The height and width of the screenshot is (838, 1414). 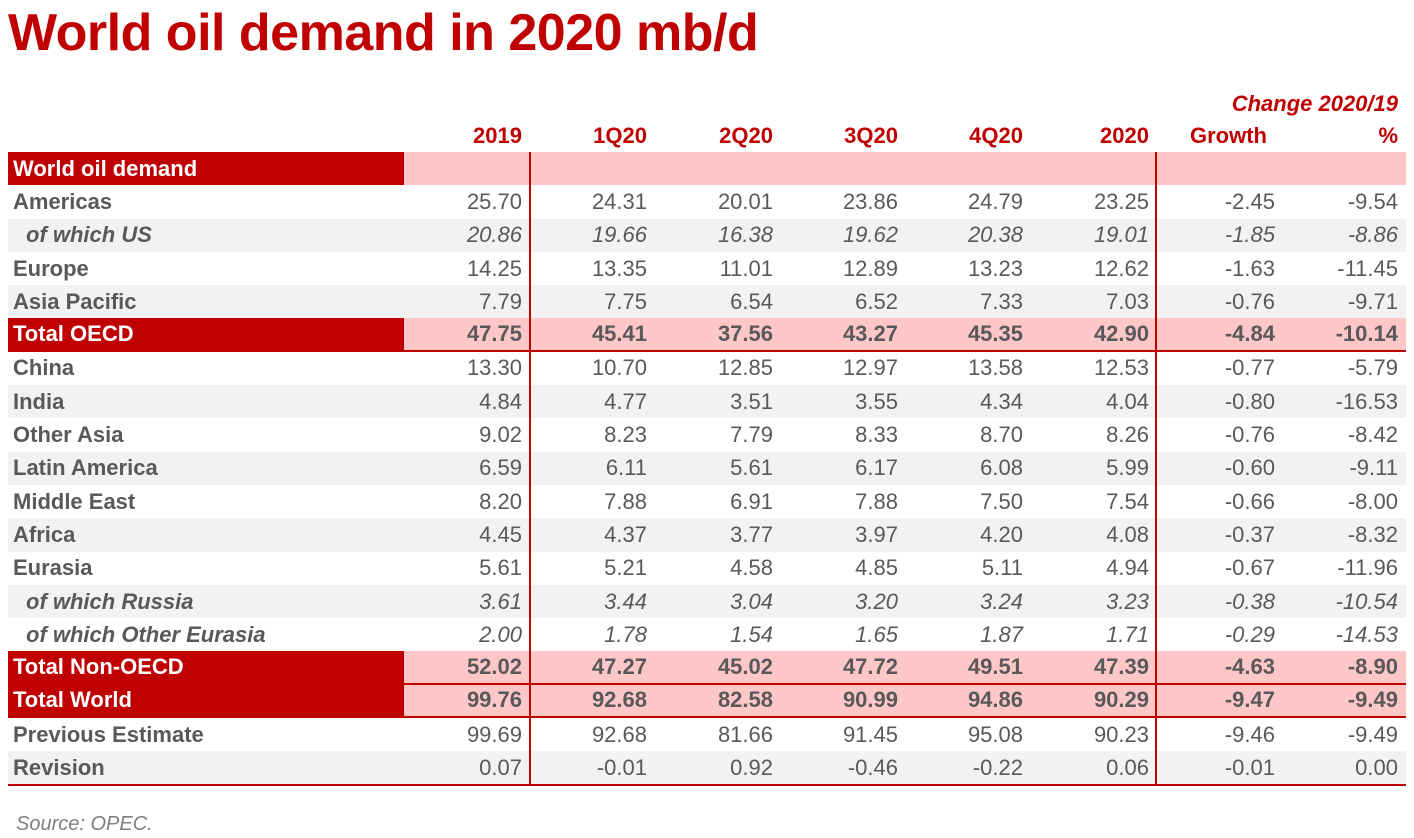 I want to click on table-cell: 91.45, so click(x=870, y=734).